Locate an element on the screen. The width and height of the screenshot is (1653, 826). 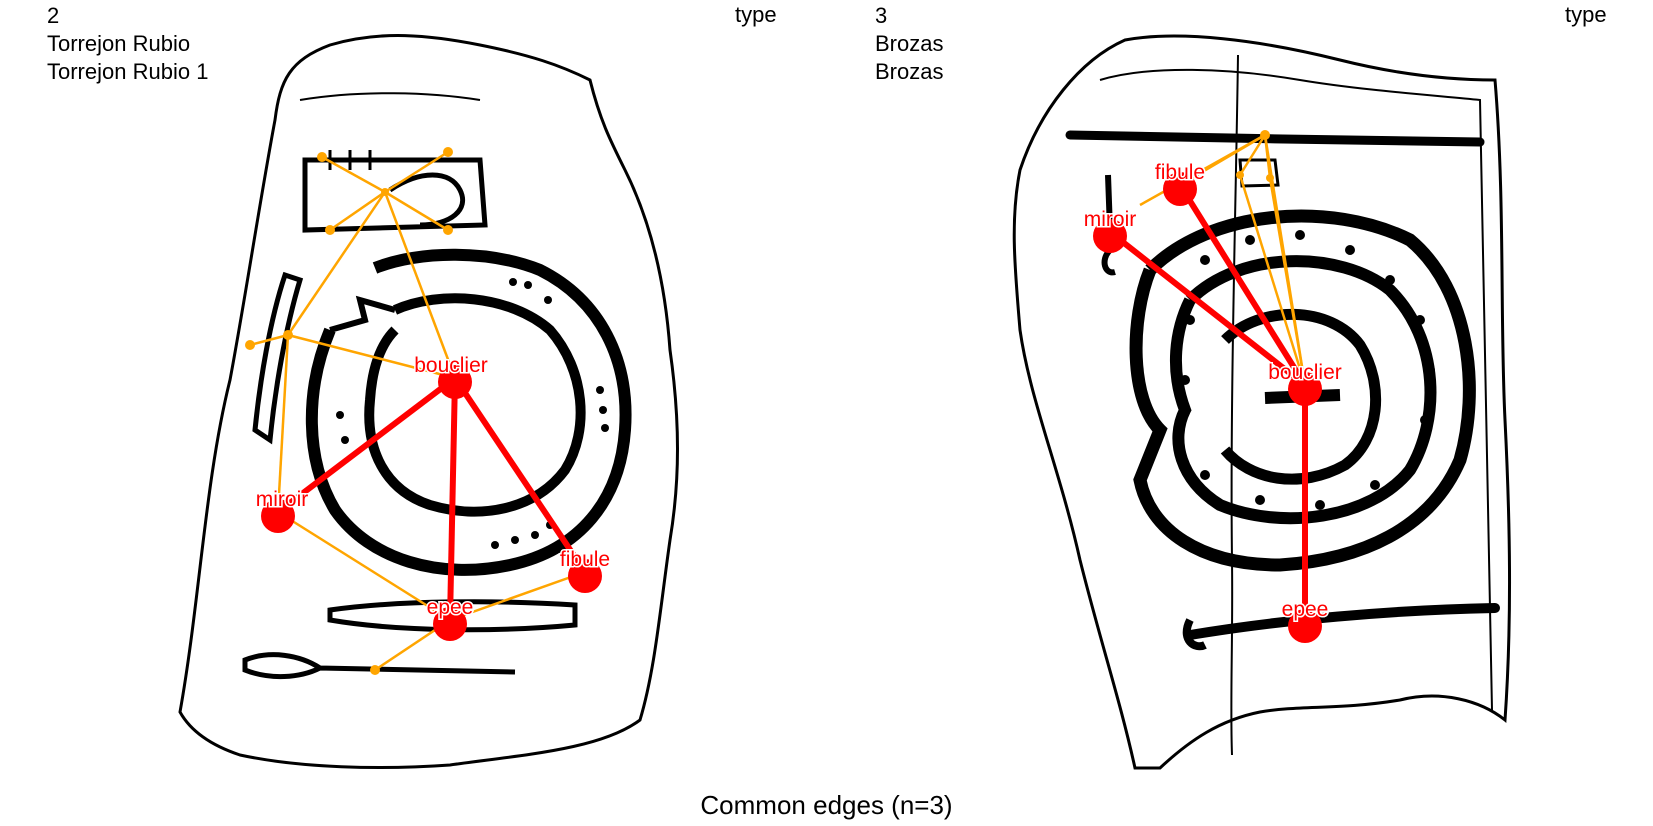
left-stele-site: Torrejon Rubio is located at coordinates (119, 43).